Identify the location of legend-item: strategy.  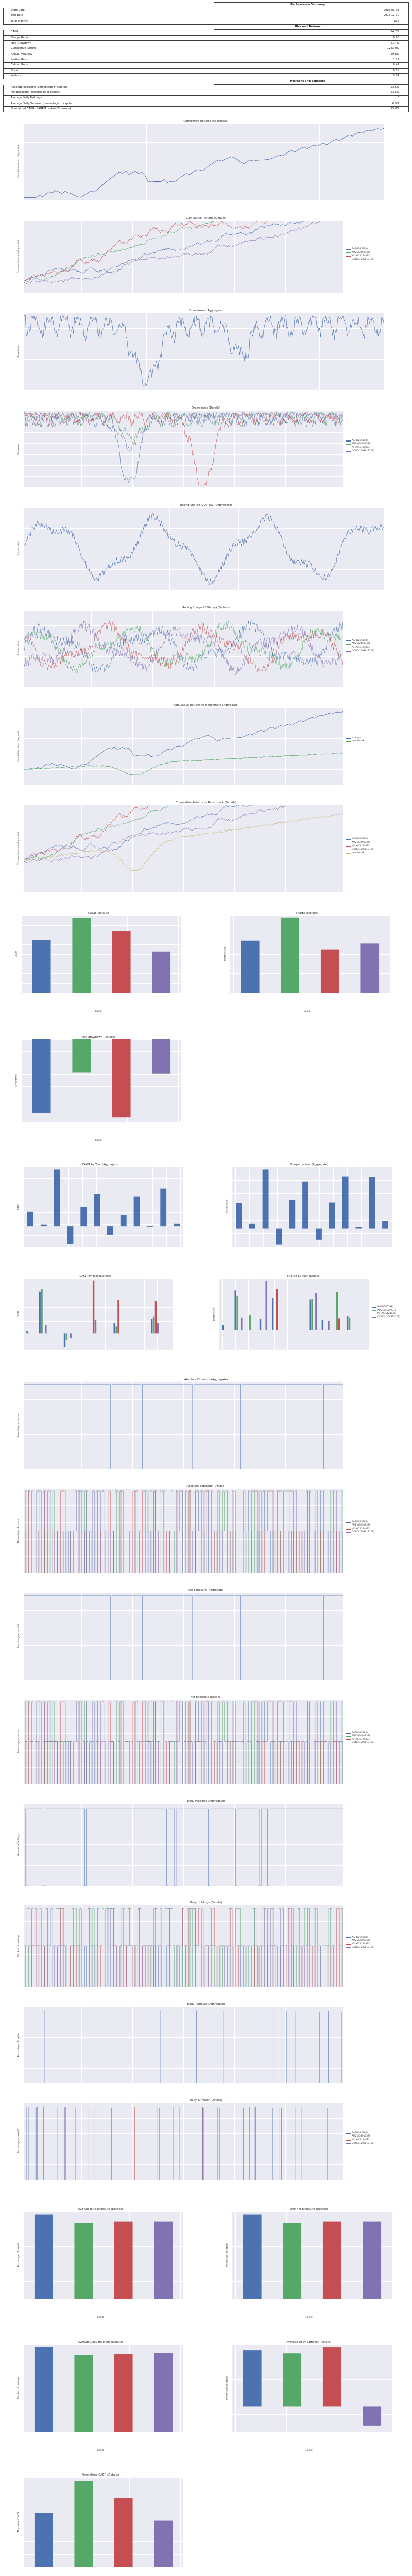
(355, 738).